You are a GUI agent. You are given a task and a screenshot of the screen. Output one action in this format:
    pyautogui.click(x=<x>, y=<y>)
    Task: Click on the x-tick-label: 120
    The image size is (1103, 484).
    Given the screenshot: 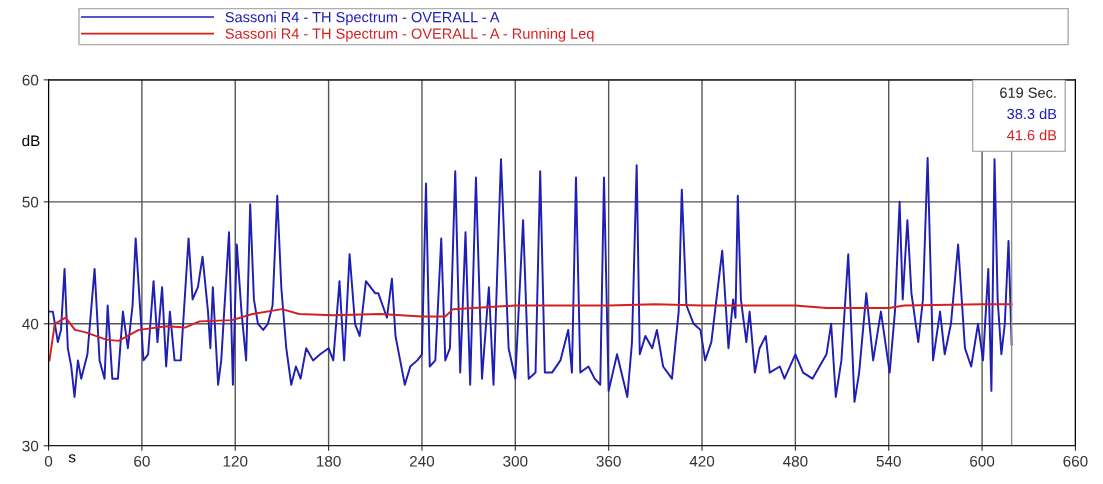 What is the action you would take?
    pyautogui.click(x=235, y=461)
    